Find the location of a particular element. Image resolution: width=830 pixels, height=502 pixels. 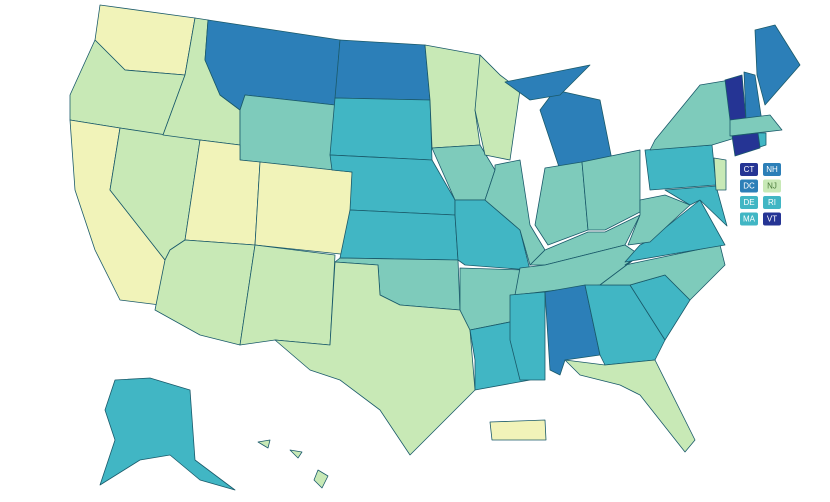

state-label: NJ is located at coordinates (772, 186).